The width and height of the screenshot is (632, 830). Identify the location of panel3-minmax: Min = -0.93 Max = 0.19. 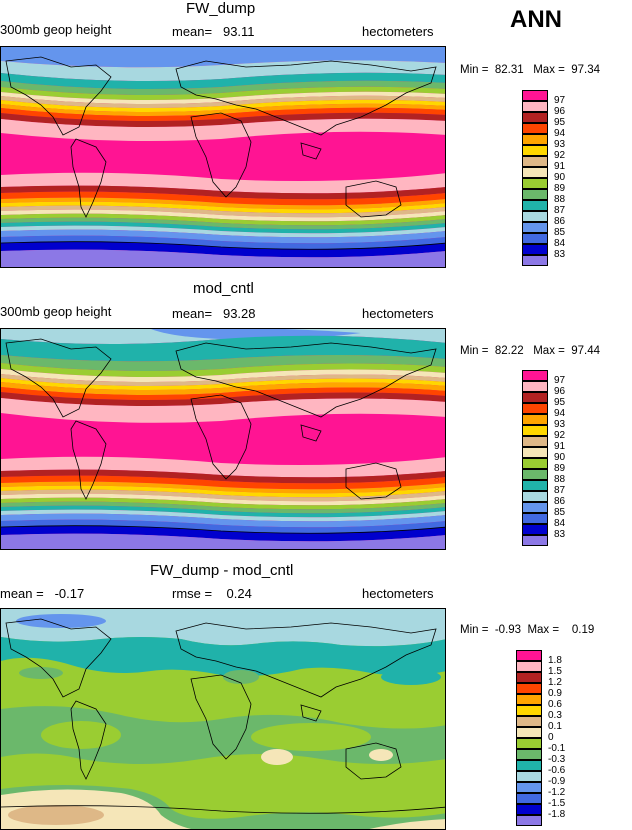
(527, 630).